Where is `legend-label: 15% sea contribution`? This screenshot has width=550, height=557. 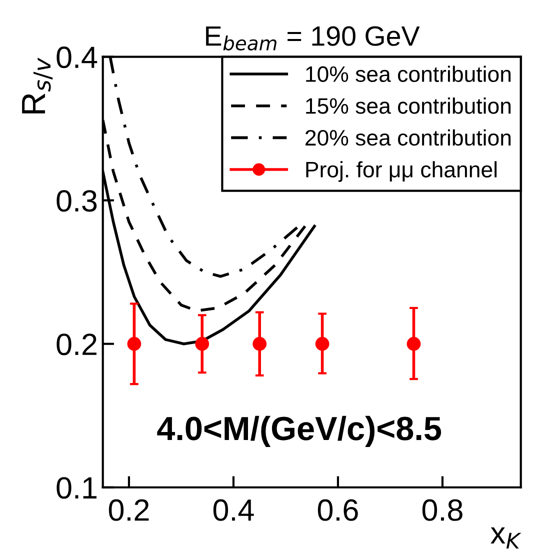
legend-label: 15% sea contribution is located at coordinates (408, 106).